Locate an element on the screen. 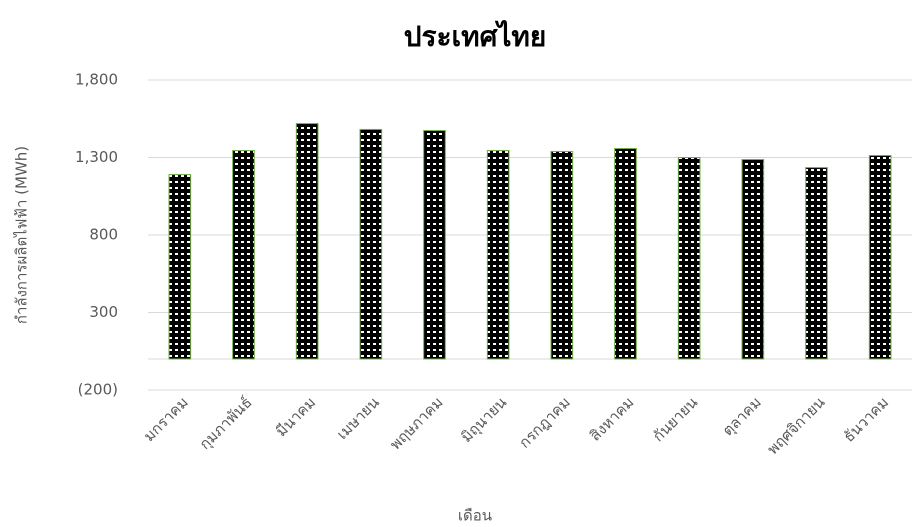 Image resolution: width=916 pixels, height=527 pixels. x-tick-label: ตุลาคม is located at coordinates (742, 416).